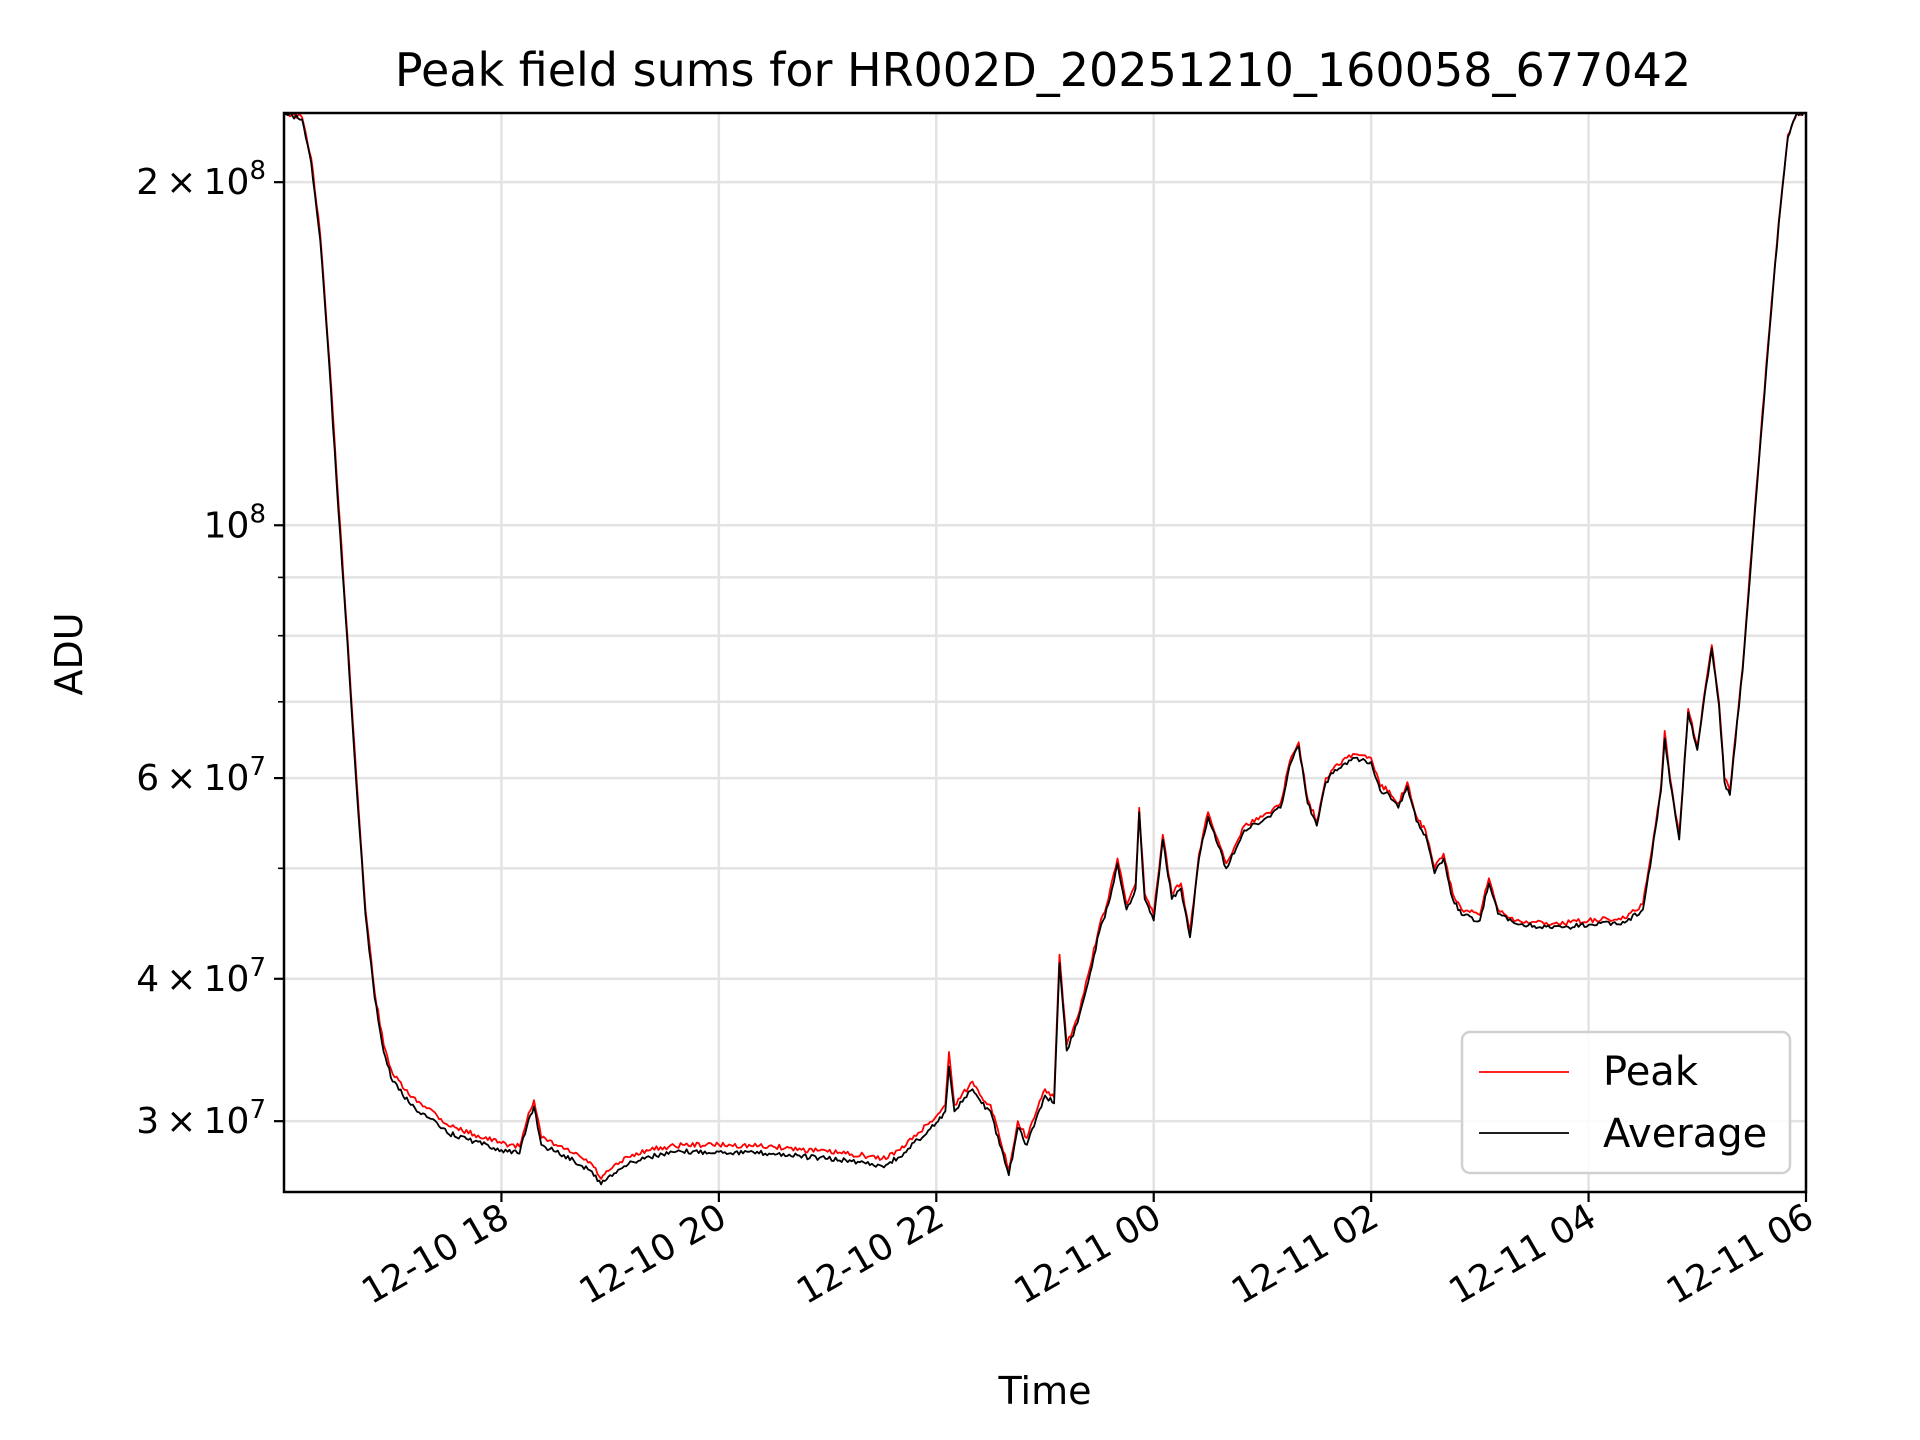  Describe the element at coordinates (201, 1118) in the screenshot. I see `y-tick-label: 3 × 107` at that location.